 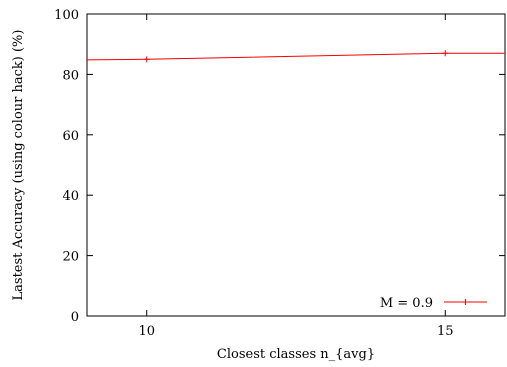 What do you see at coordinates (70, 257) in the screenshot?
I see `y-tick-label: 20` at bounding box center [70, 257].